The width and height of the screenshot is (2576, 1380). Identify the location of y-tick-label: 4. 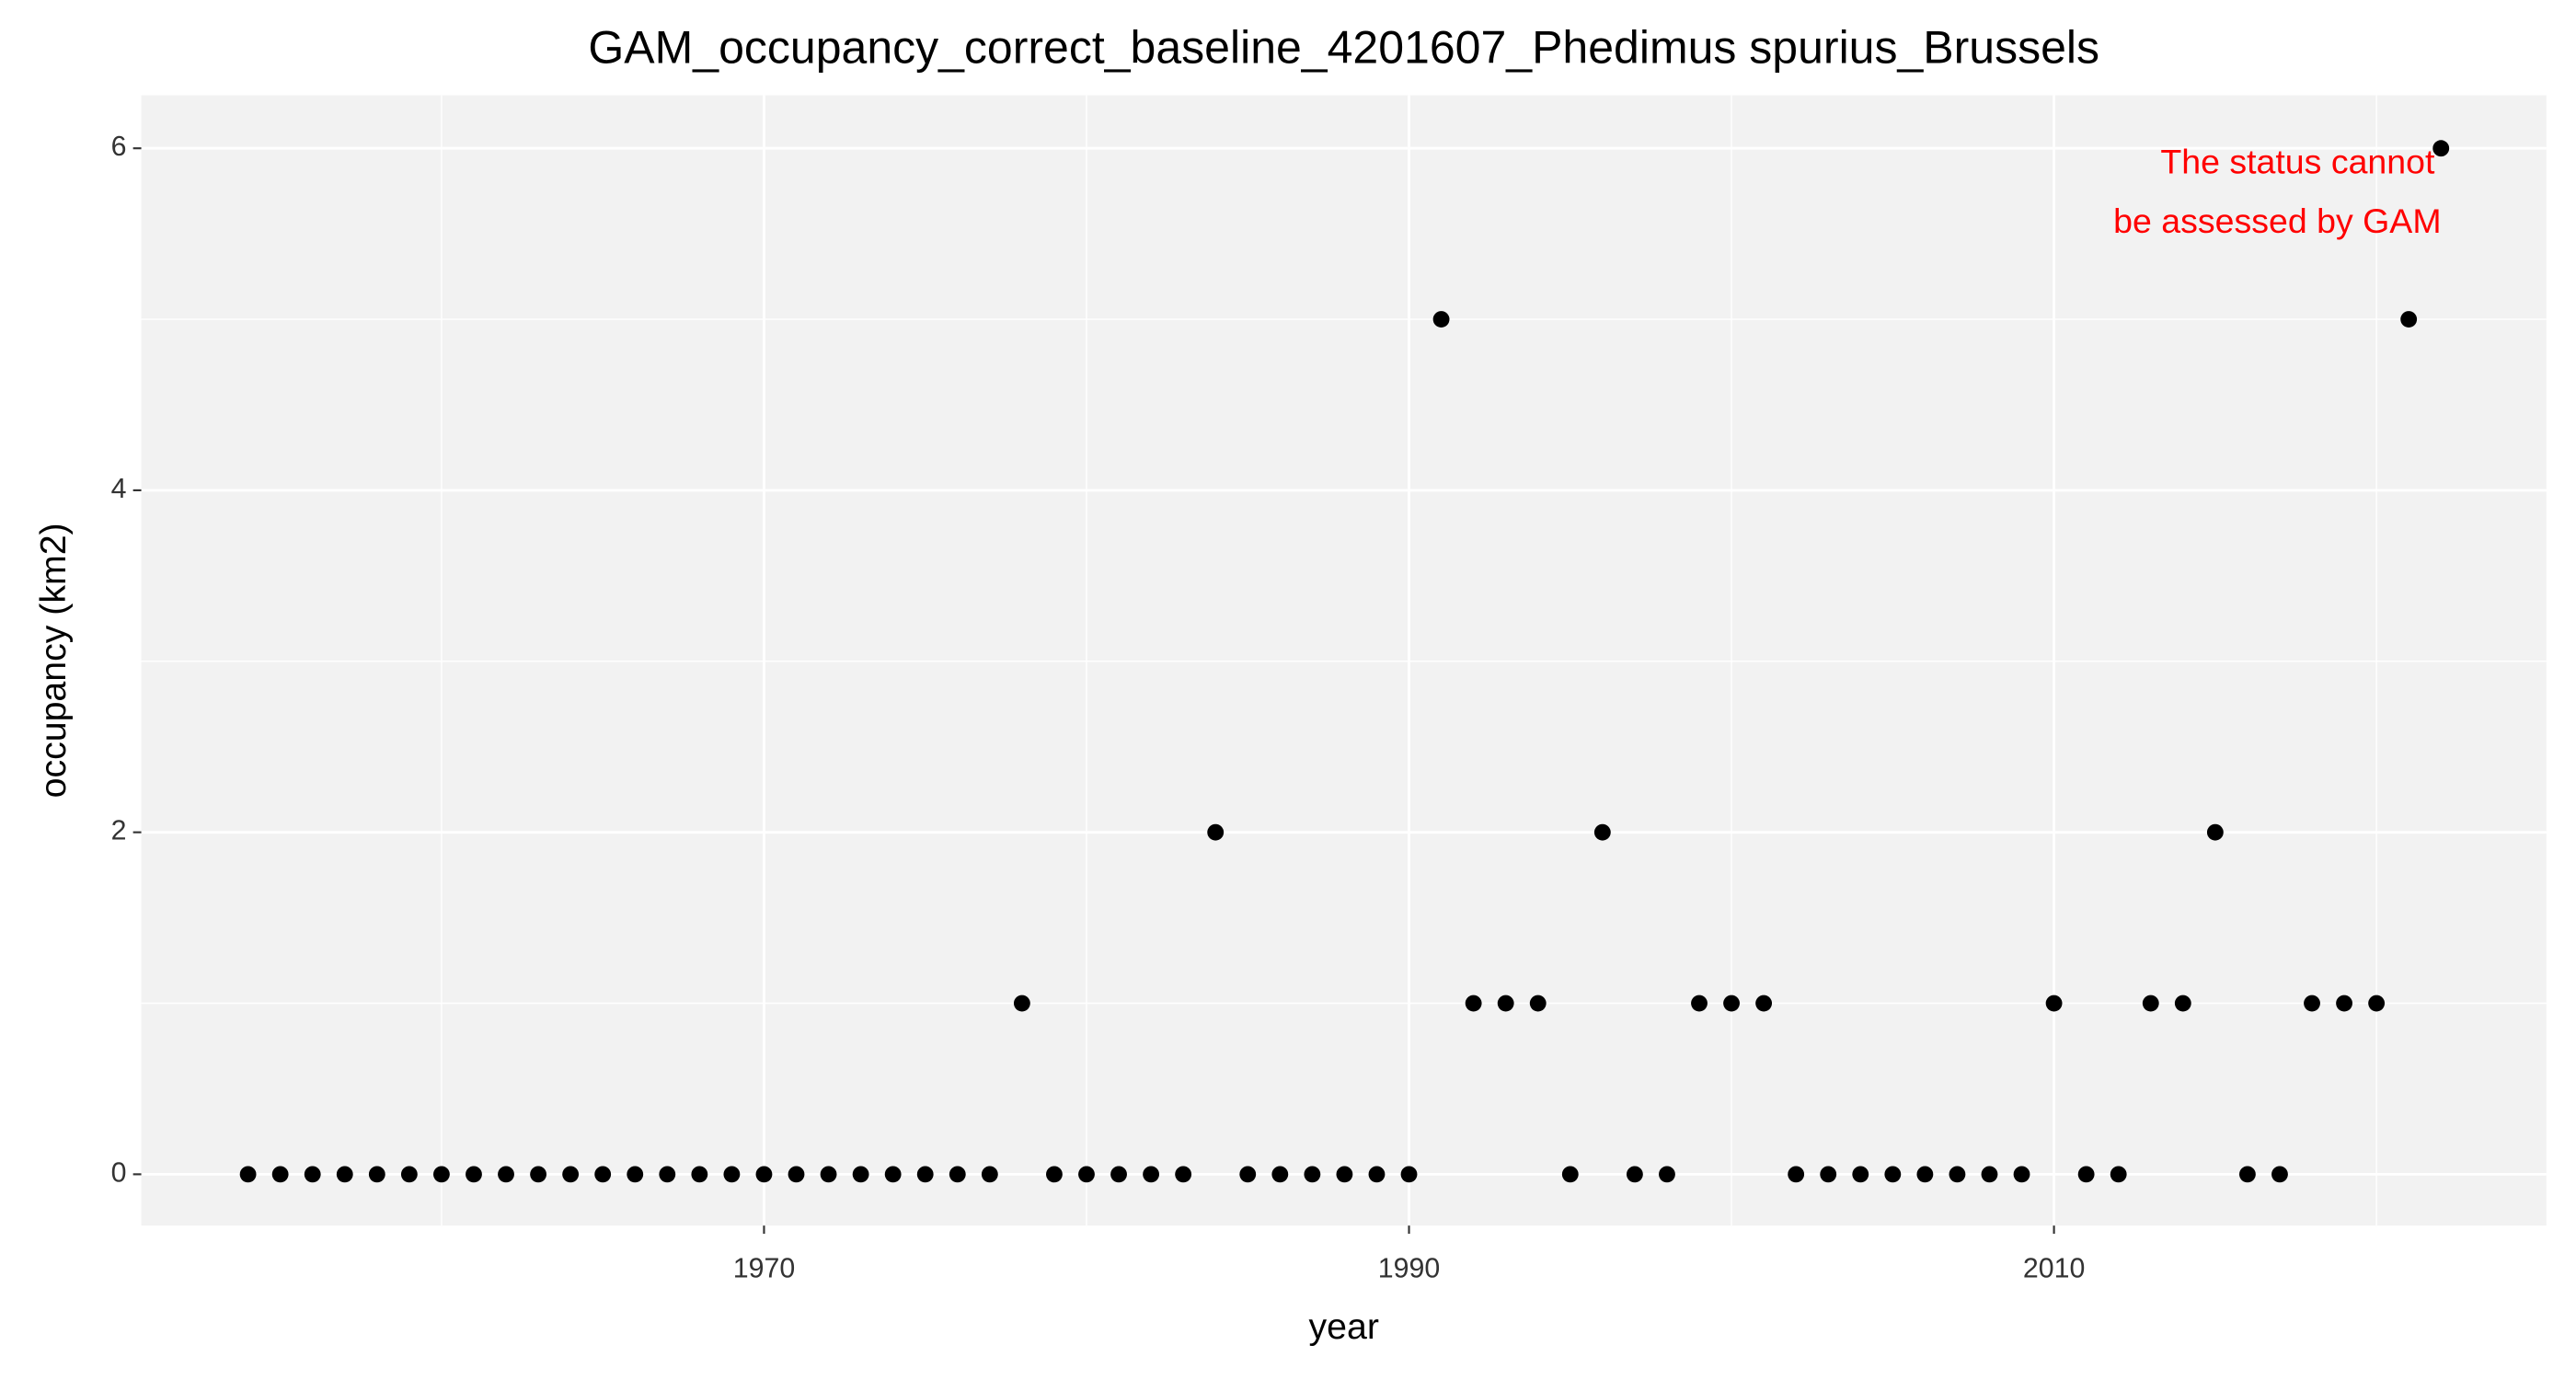
(119, 489).